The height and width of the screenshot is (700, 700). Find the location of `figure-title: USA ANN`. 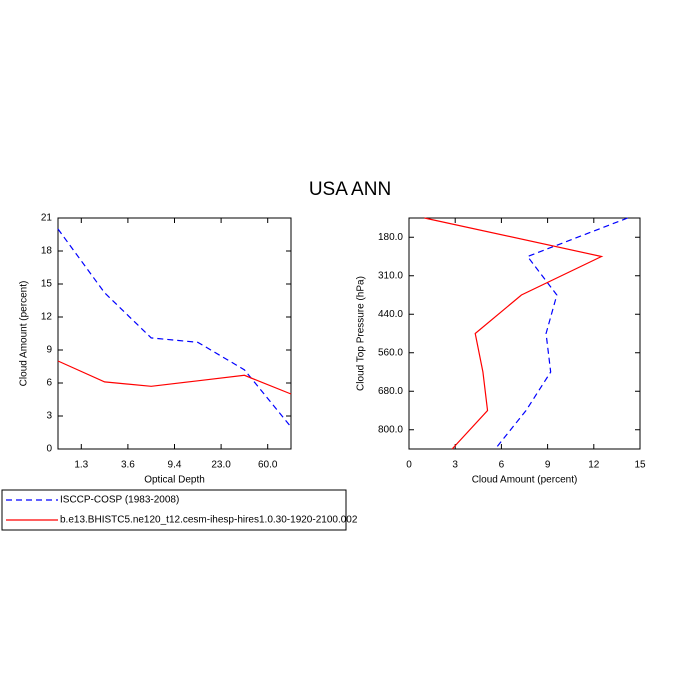

figure-title: USA ANN is located at coordinates (350, 189).